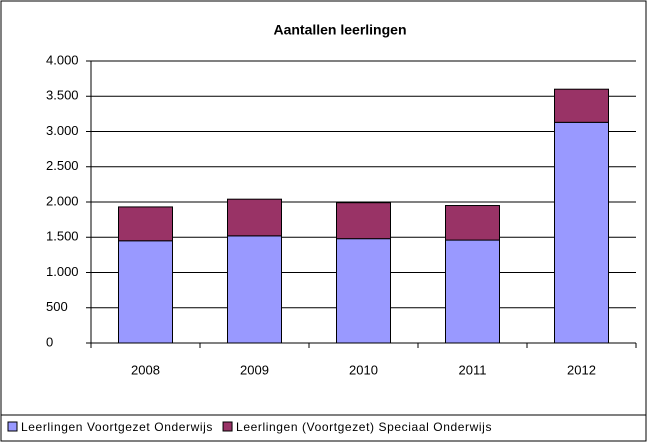 The width and height of the screenshot is (648, 443). Describe the element at coordinates (145, 369) in the screenshot. I see `x-tick-label: 2008` at that location.